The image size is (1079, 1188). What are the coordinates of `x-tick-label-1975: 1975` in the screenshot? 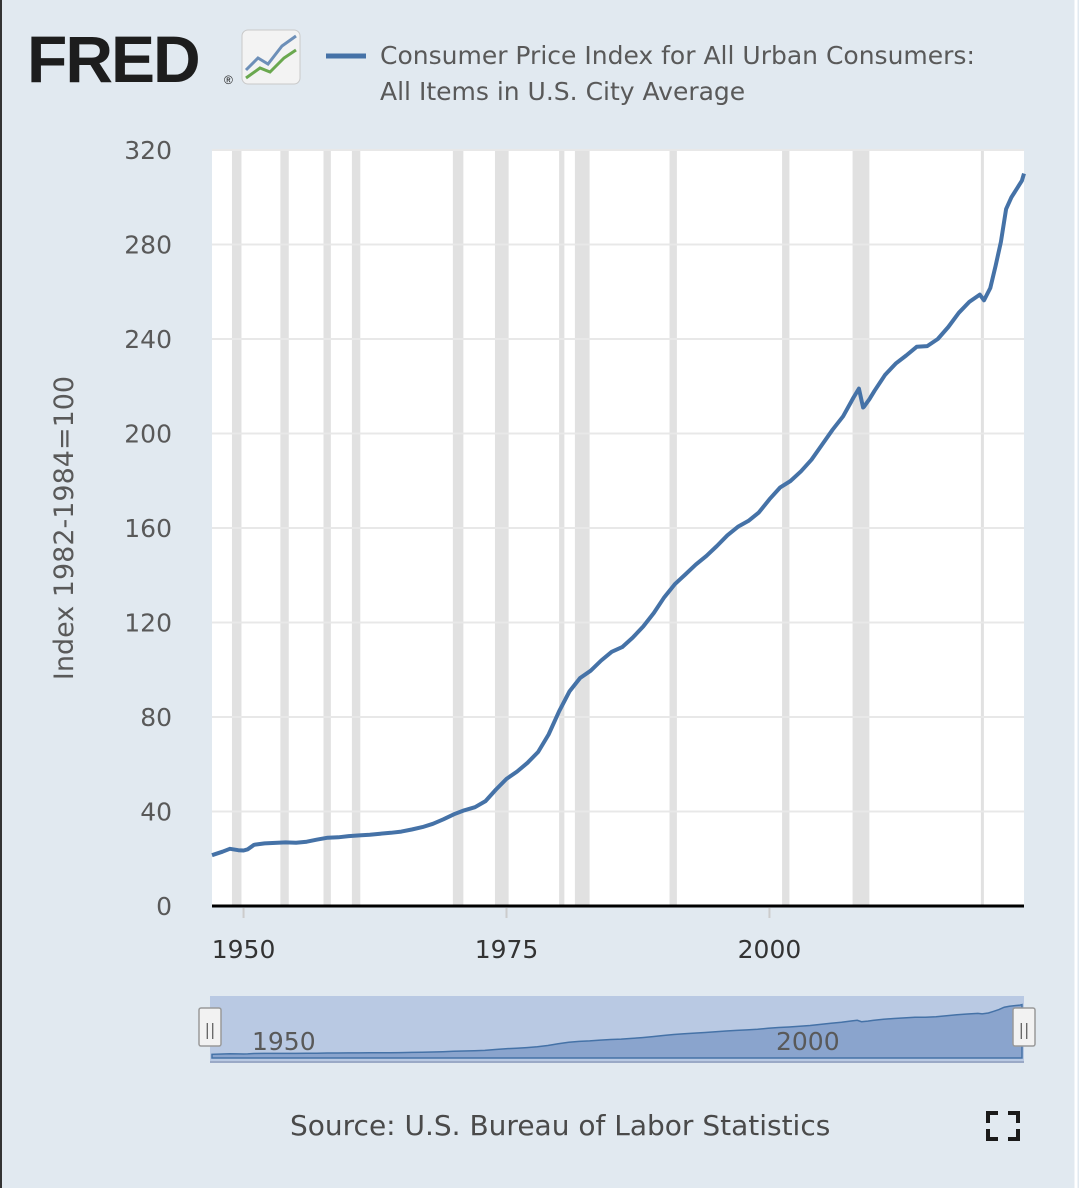 It's located at (507, 949).